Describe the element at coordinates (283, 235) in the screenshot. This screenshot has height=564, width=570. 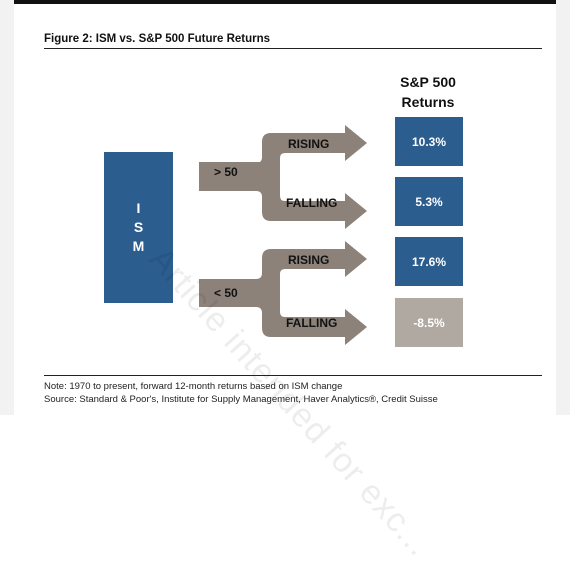
I see `branch-arrows` at that location.